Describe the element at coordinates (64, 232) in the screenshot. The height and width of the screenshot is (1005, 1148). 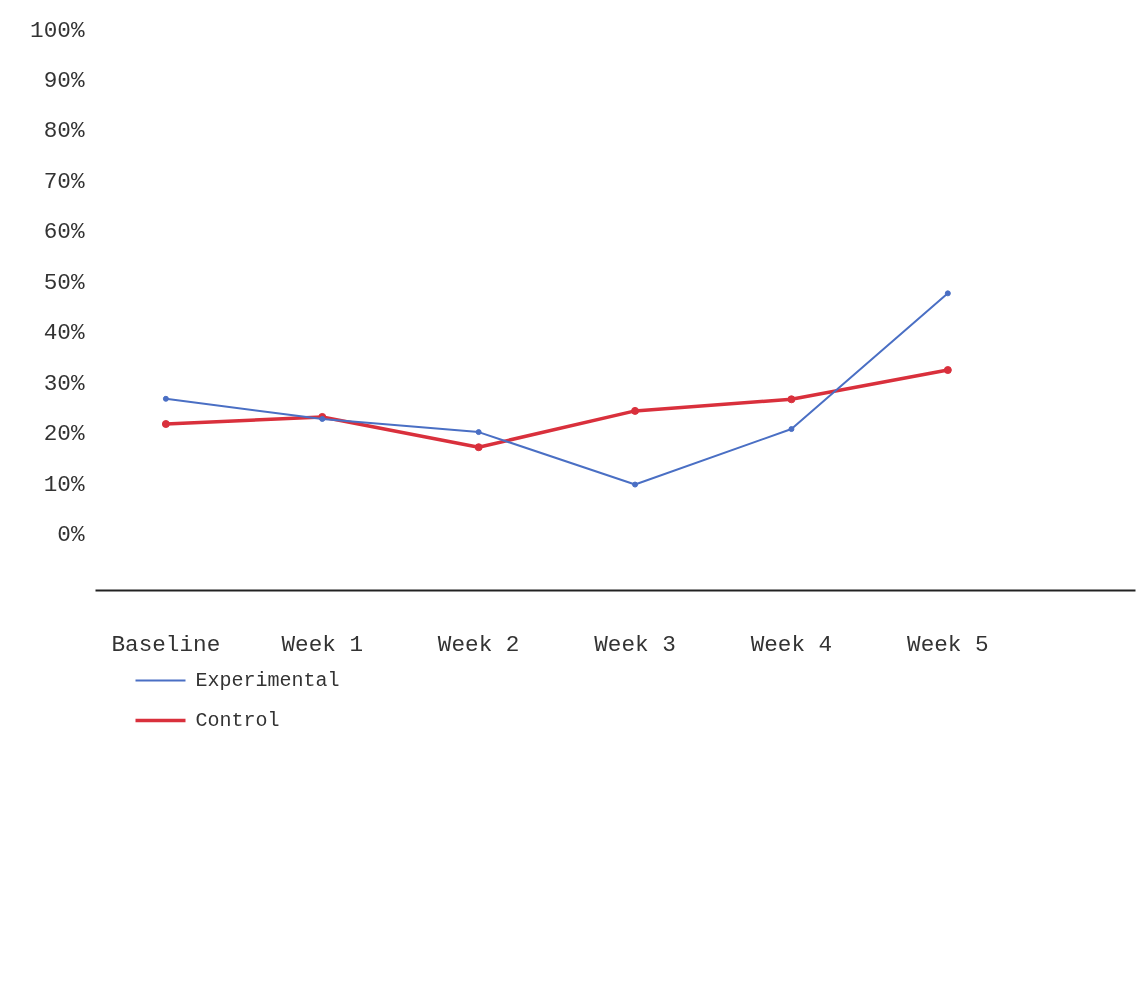
I see `y-tick-label: 60%` at that location.